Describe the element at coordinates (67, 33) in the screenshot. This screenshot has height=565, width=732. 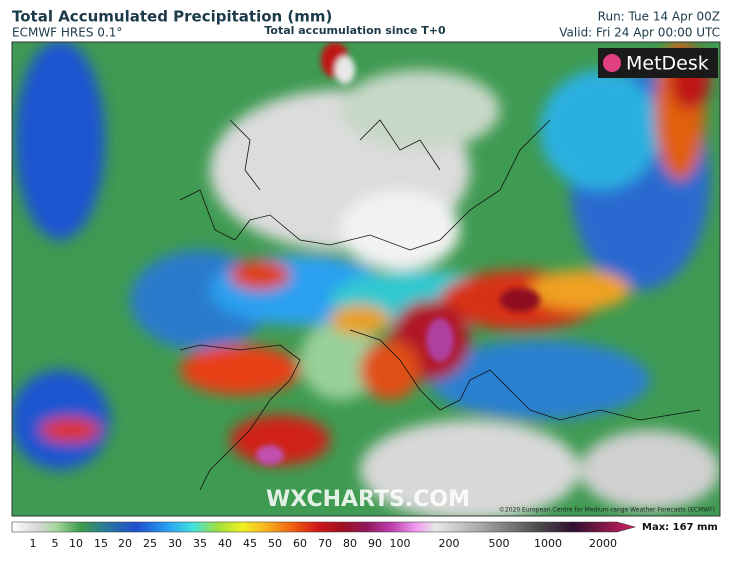
I see `model: ECMWF HRES 0.1°` at that location.